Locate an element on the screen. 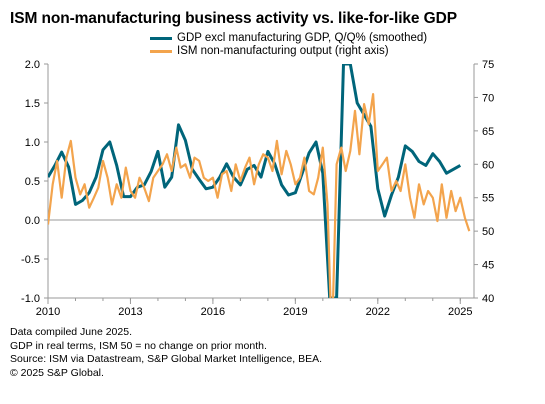  right-axis-tick-label: 55 is located at coordinates (488, 199).